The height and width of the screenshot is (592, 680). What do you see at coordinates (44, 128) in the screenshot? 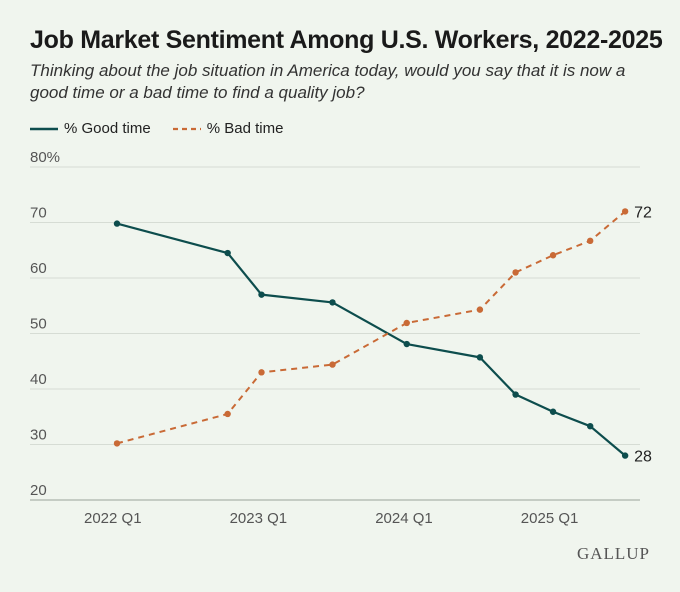
I see `legend-swatch-good` at bounding box center [44, 128].